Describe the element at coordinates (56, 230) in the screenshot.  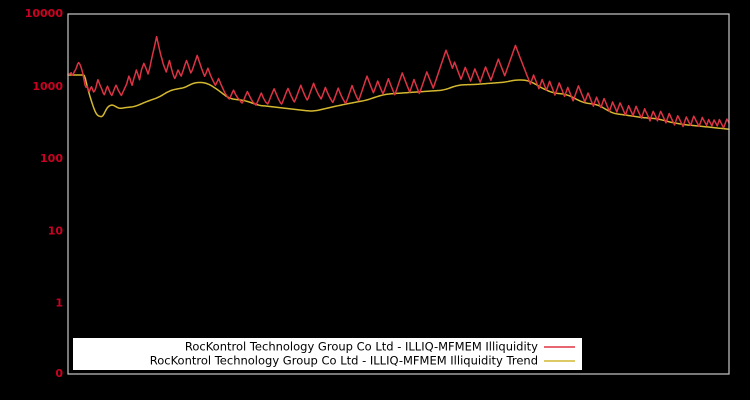
I see `y-axis-tick-label: 10` at that location.